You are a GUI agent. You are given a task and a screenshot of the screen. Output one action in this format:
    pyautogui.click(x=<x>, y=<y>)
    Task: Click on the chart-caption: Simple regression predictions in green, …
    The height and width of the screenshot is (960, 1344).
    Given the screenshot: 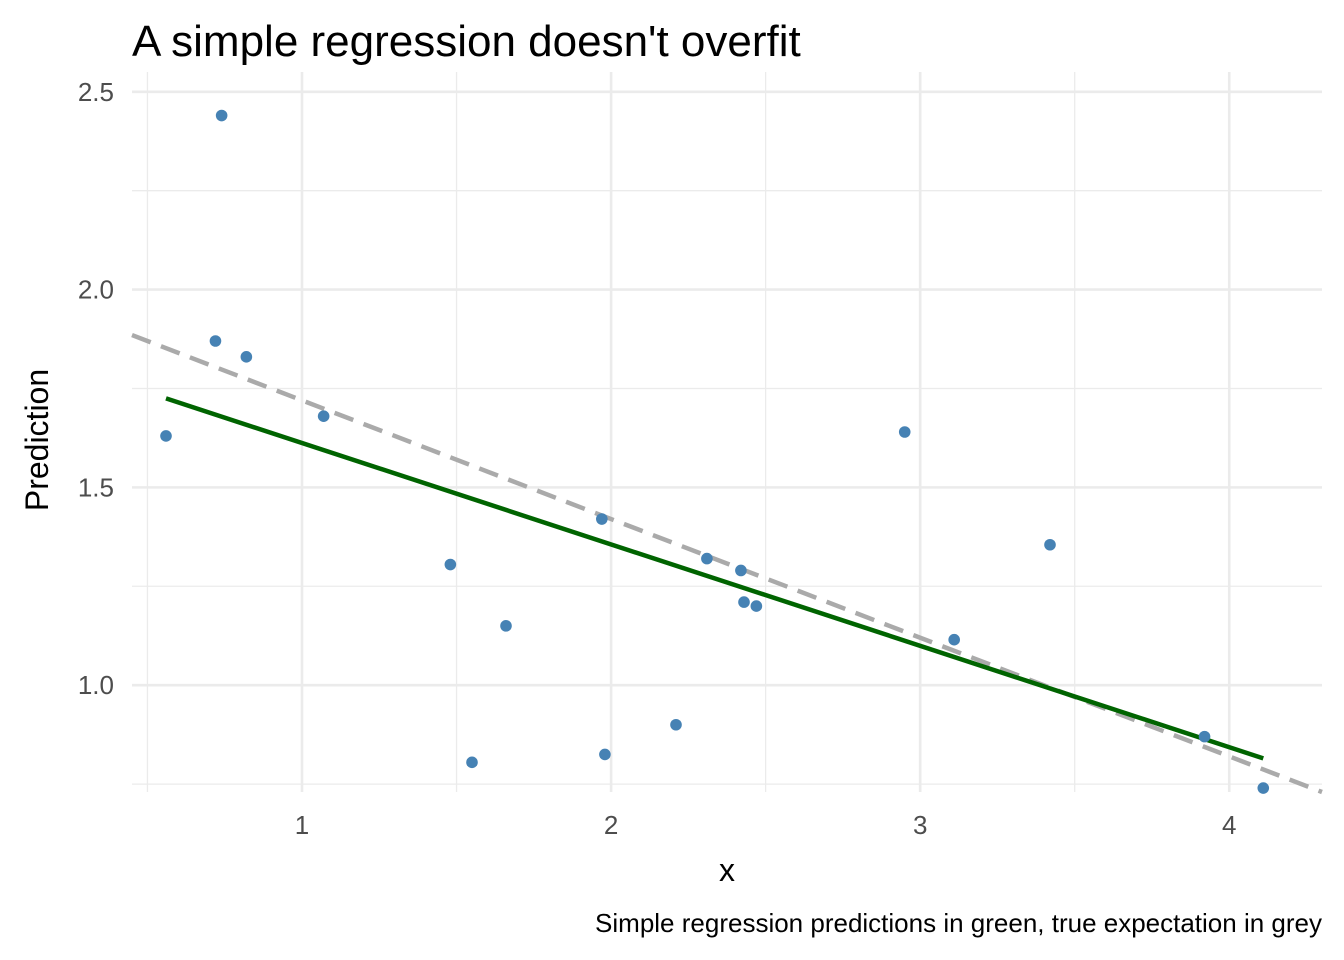 What is the action you would take?
    pyautogui.click(x=958, y=923)
    